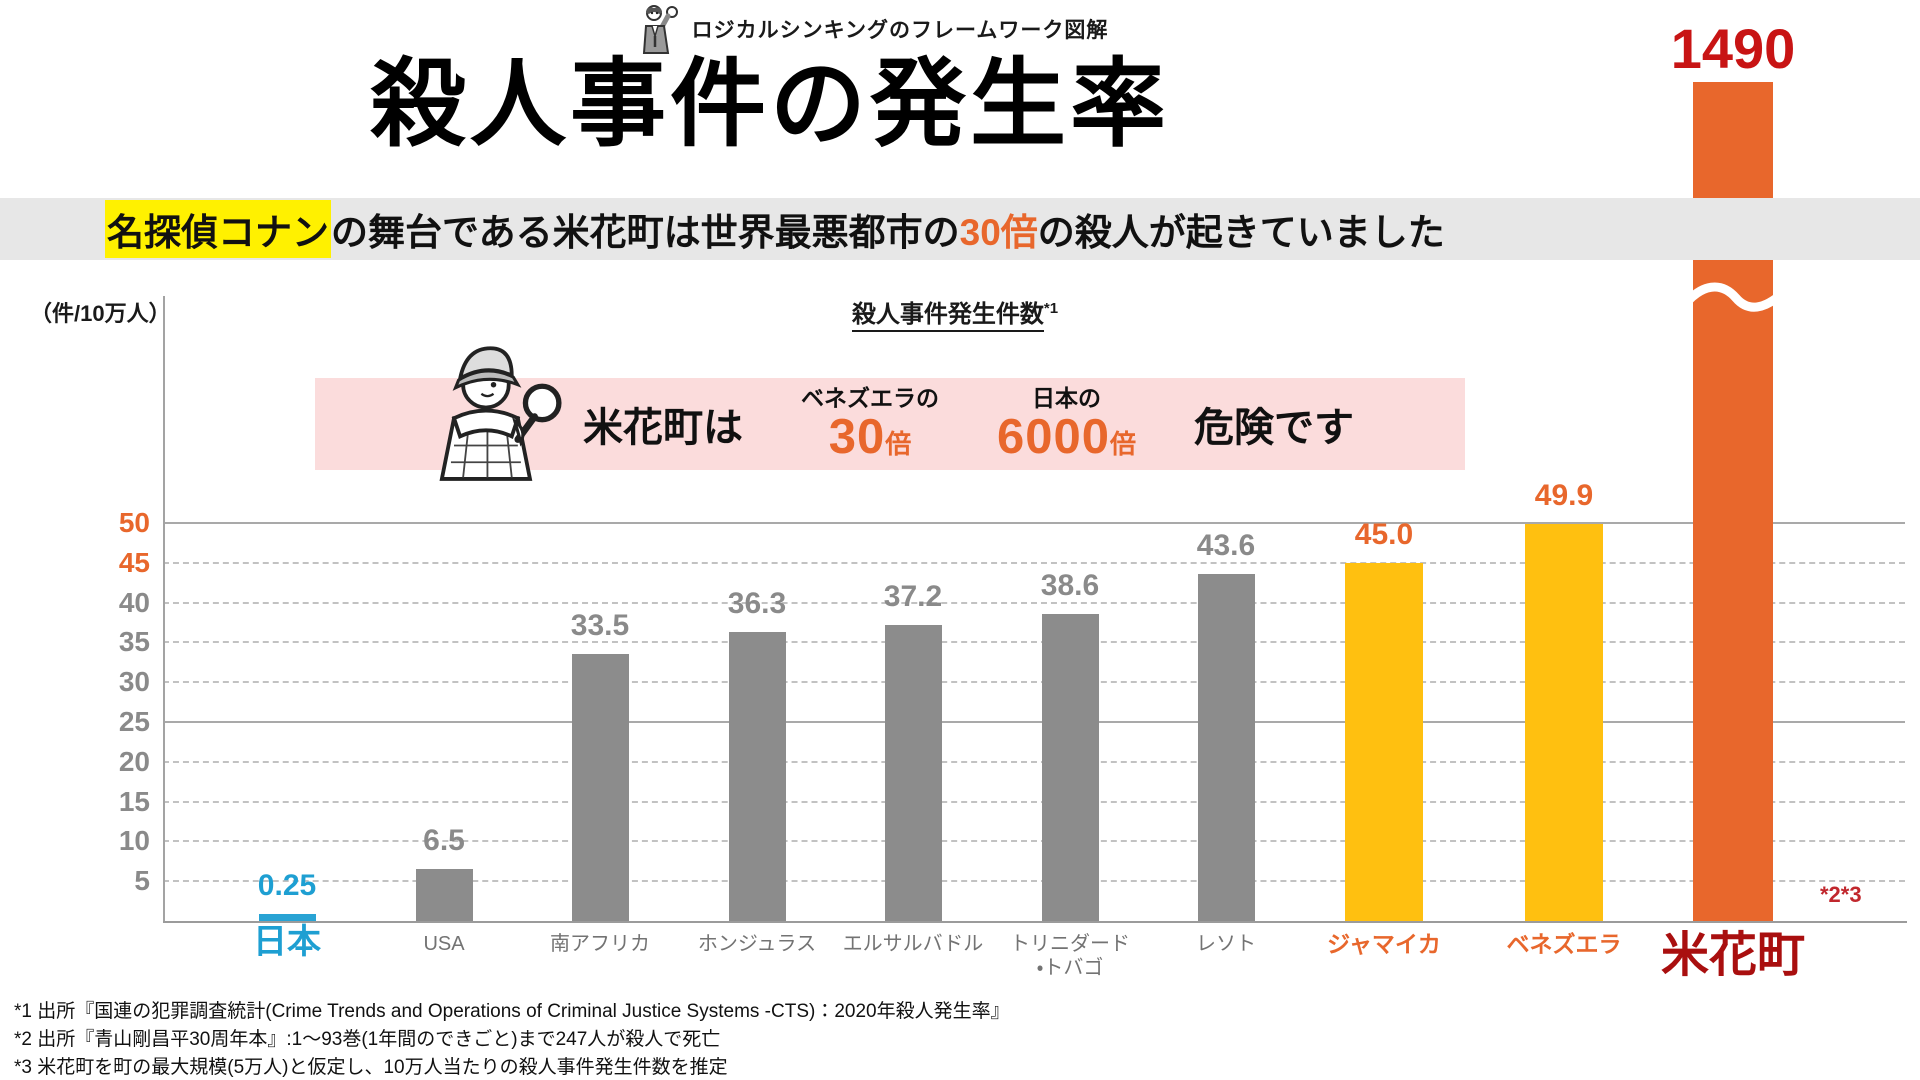 This screenshot has height=1080, width=1920. I want to click on comparison-label: 日本の, so click(1067, 397).